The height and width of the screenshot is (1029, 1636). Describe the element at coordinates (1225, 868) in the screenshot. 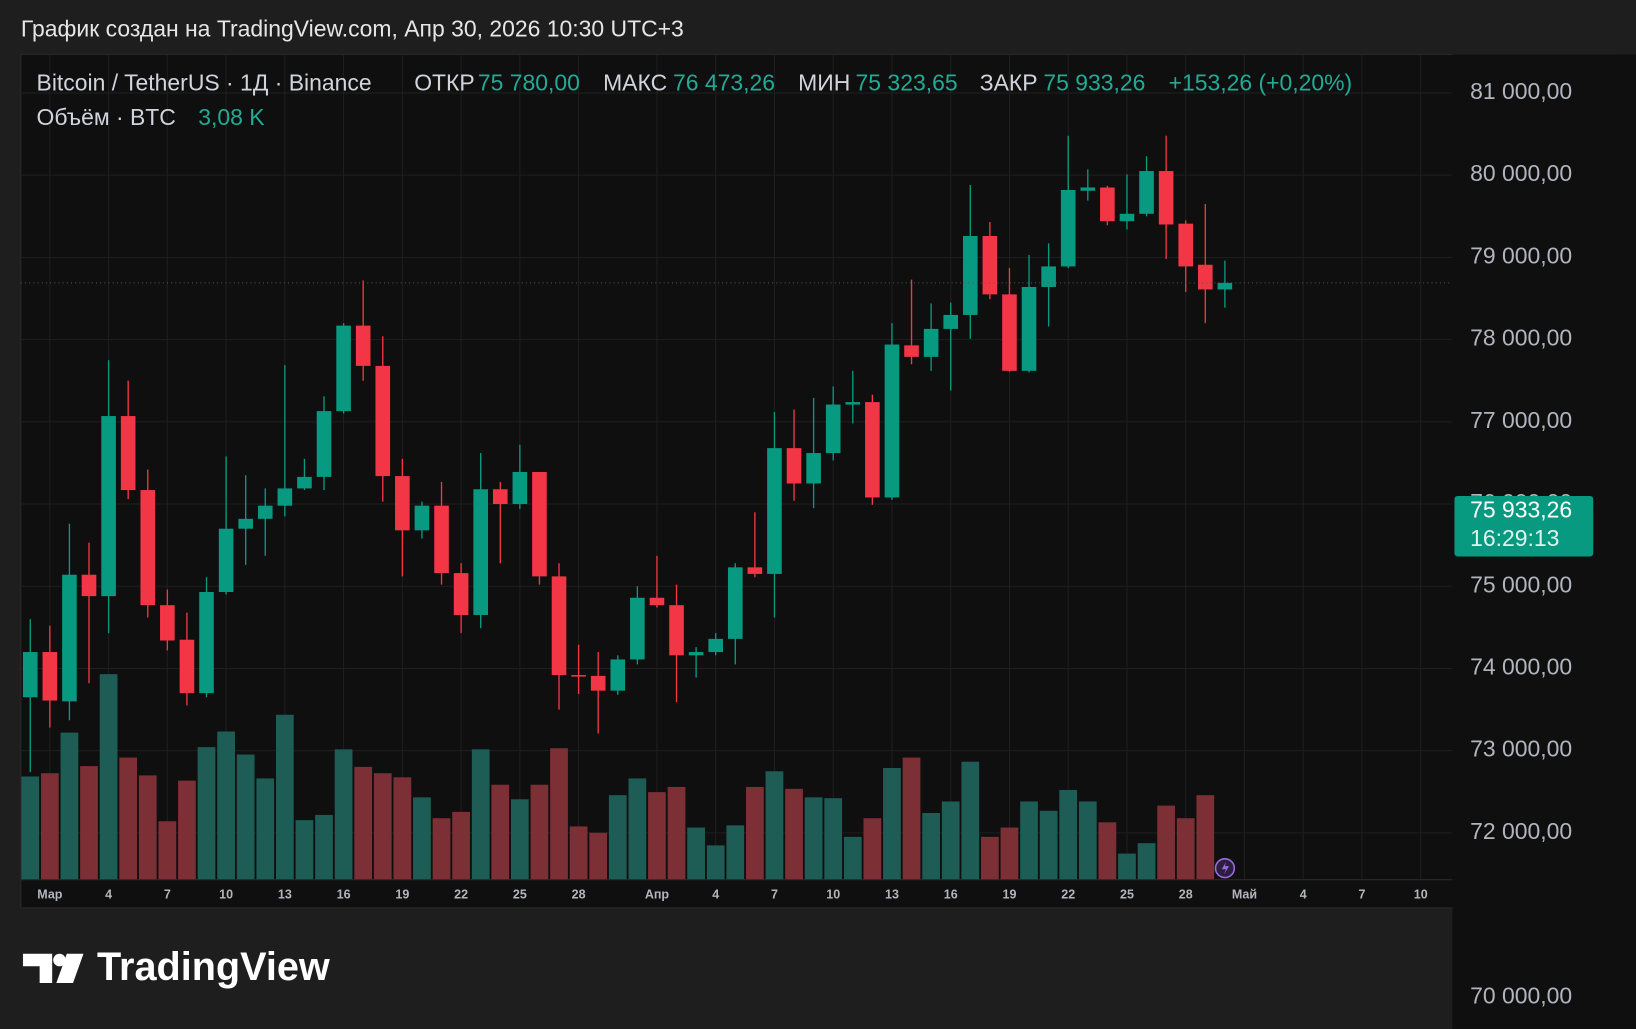

I see `alert-icon-bolt` at that location.